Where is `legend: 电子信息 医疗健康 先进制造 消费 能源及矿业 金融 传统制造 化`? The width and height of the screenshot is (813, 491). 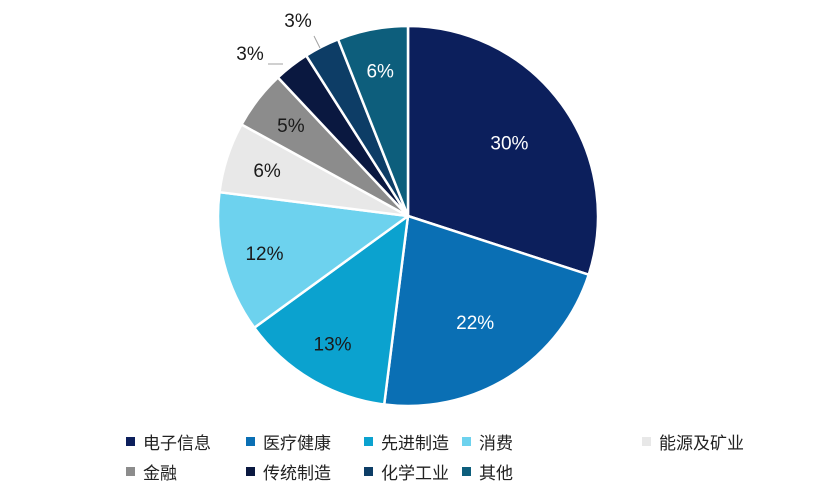
legend: 电子信息 医疗健康 先进制造 消费 能源及矿业 金融 传统制造 化 is located at coordinates (446, 456).